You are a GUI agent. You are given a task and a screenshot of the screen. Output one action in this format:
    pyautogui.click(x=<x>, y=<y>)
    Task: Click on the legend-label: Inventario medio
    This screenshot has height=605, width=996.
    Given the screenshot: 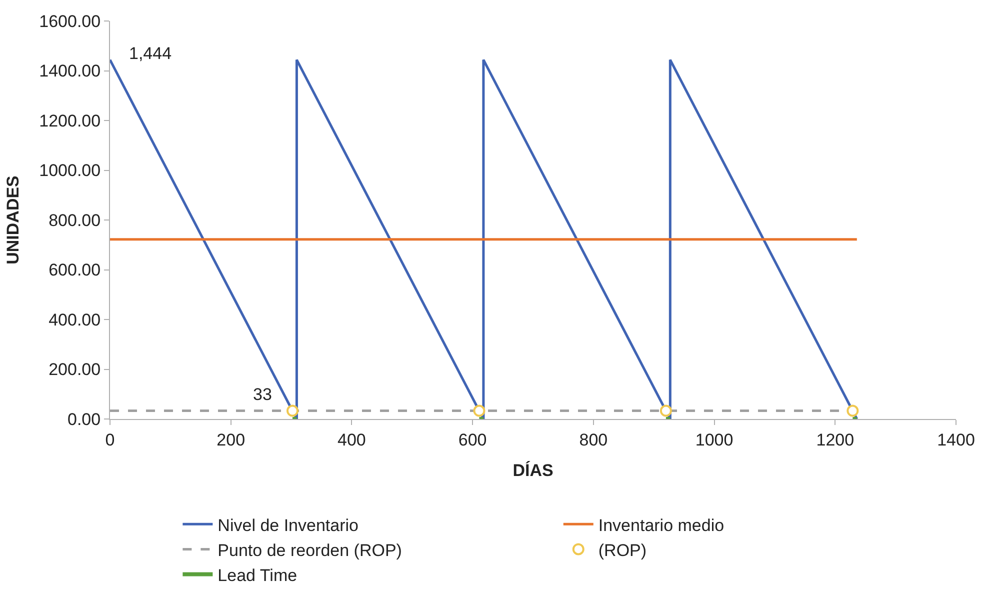 What is the action you would take?
    pyautogui.click(x=661, y=525)
    